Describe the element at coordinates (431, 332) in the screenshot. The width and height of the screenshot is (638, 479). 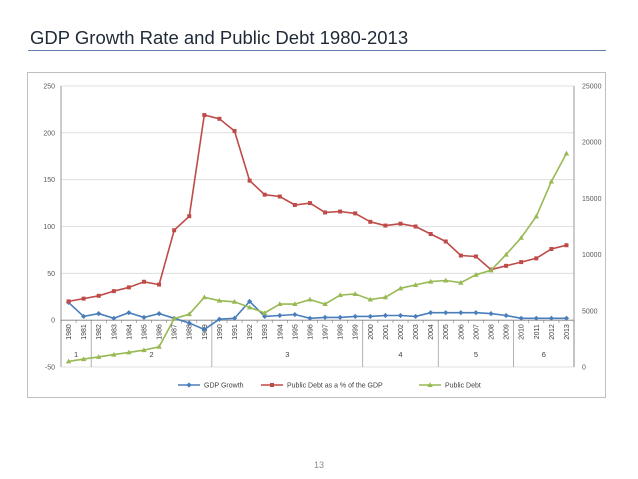
I see `x-tick-label: 2004` at that location.